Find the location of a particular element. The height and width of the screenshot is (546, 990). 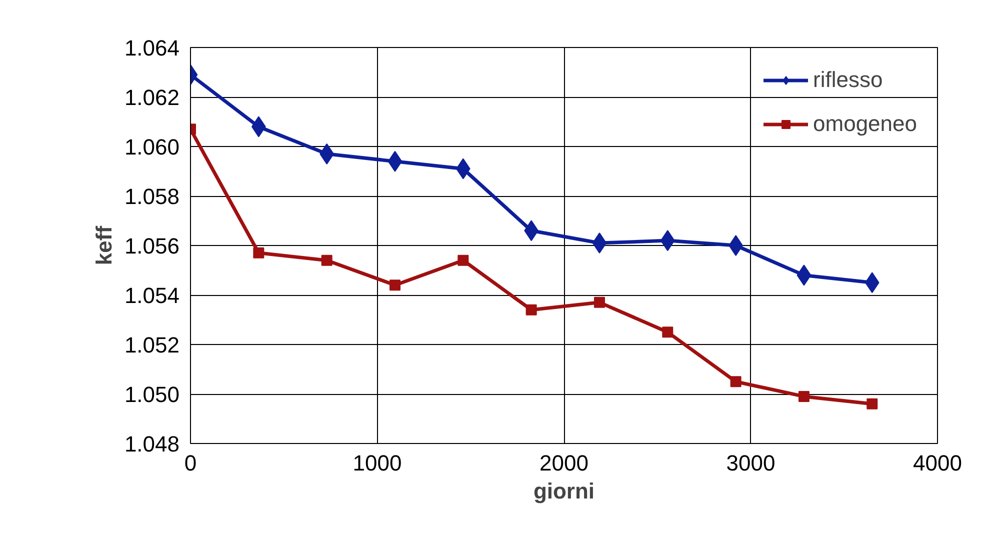

y-tick-label: 1.052 is located at coordinates (152, 345).